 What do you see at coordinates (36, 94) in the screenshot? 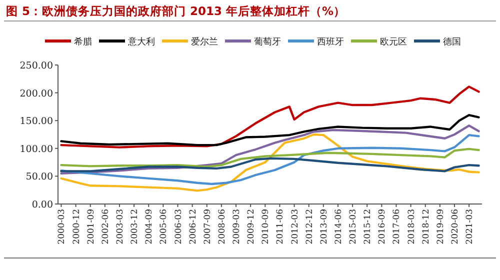
I see `y-tick-label: 200.00` at bounding box center [36, 94].